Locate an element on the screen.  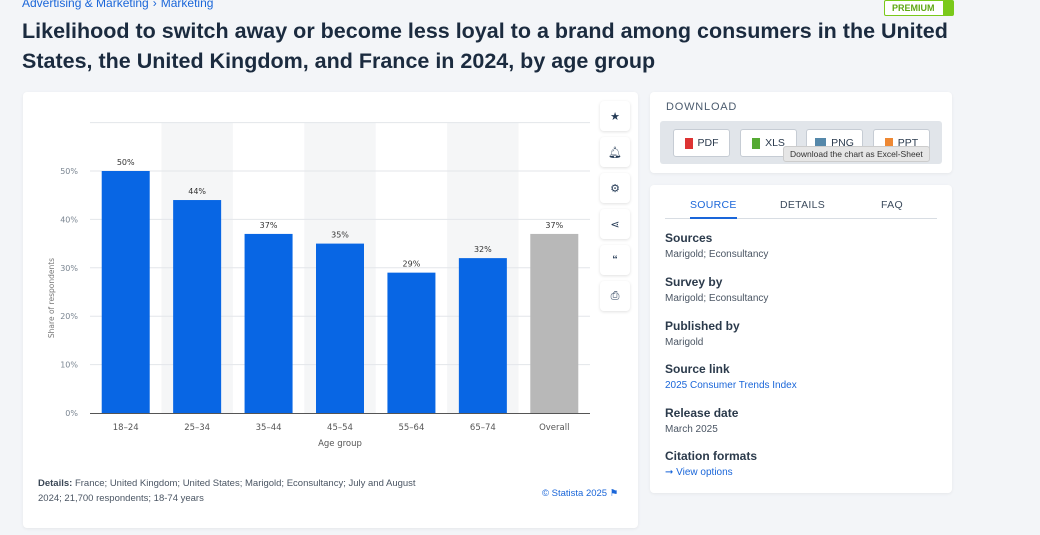
x-tick-label: 18–24 is located at coordinates (126, 428).